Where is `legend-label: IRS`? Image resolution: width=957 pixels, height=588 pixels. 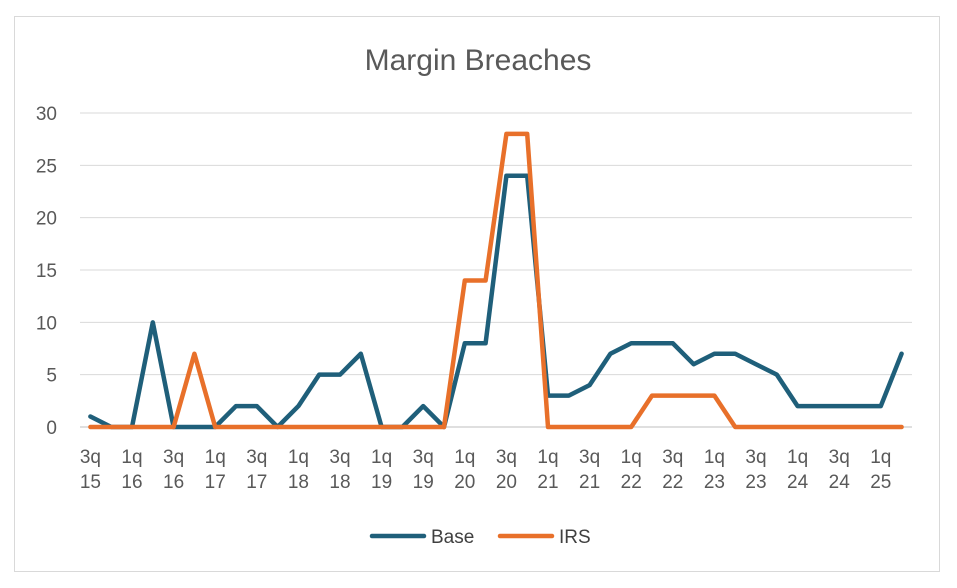
legend-label: IRS is located at coordinates (575, 537).